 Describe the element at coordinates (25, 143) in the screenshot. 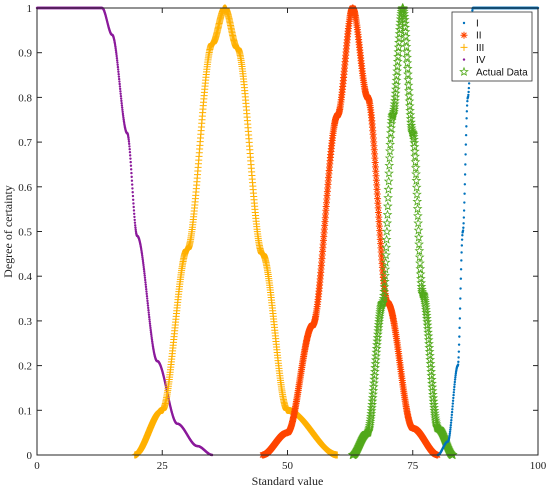

I see `y-tick-label: 0.7` at that location.